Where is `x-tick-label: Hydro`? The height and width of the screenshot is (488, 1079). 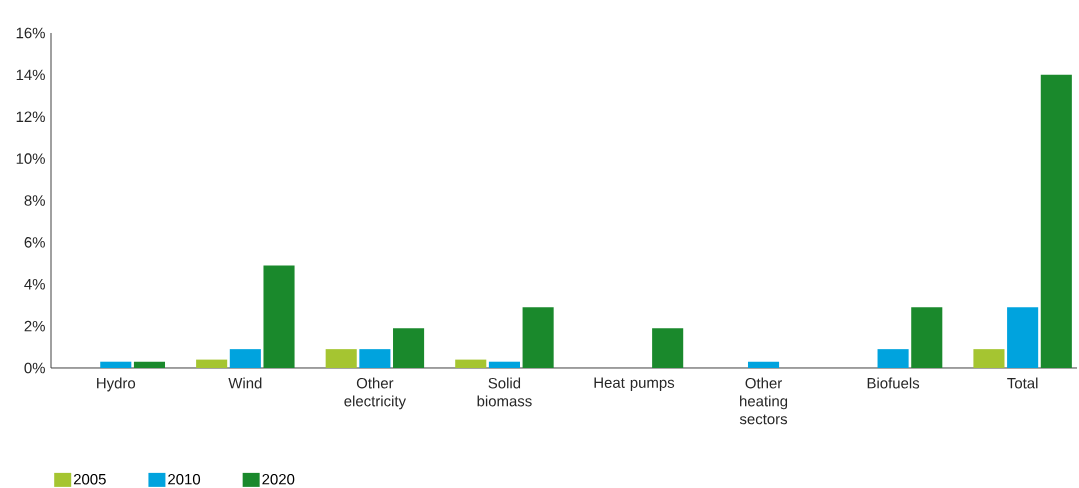
x-tick-label: Hydro is located at coordinates (116, 384).